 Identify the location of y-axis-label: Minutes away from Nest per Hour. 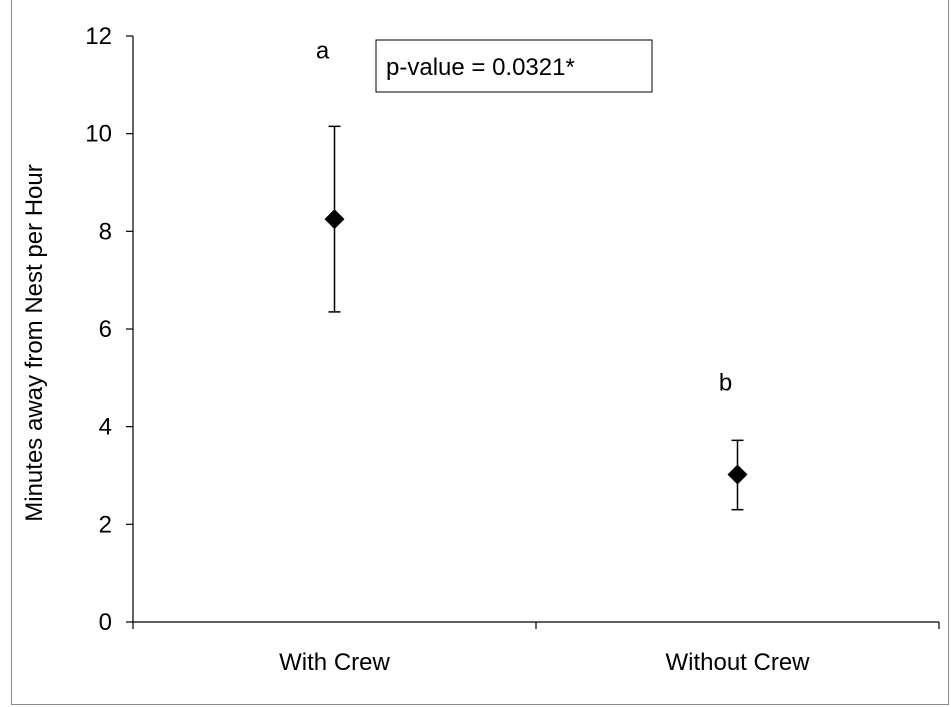
(34, 342).